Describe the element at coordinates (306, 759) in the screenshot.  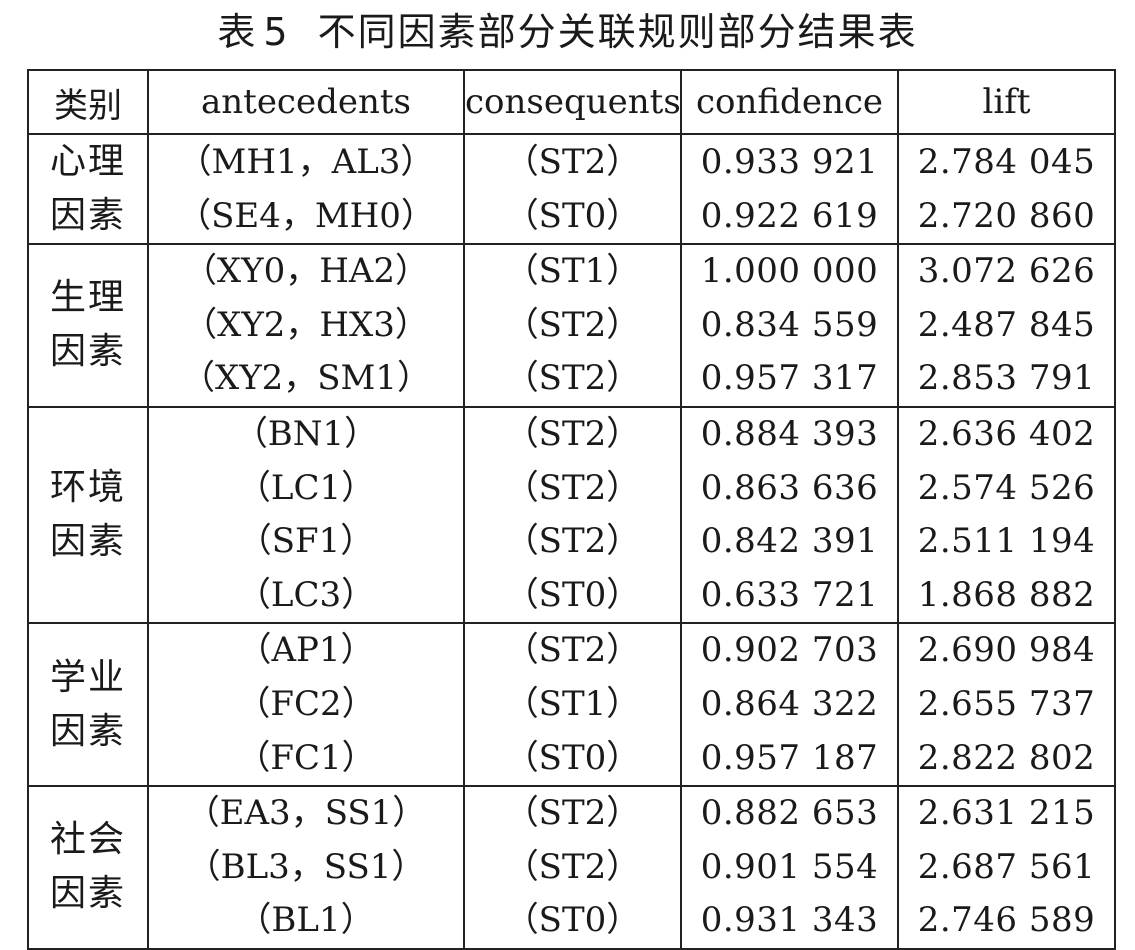
I see `antecedents-cell: （FC1）` at that location.